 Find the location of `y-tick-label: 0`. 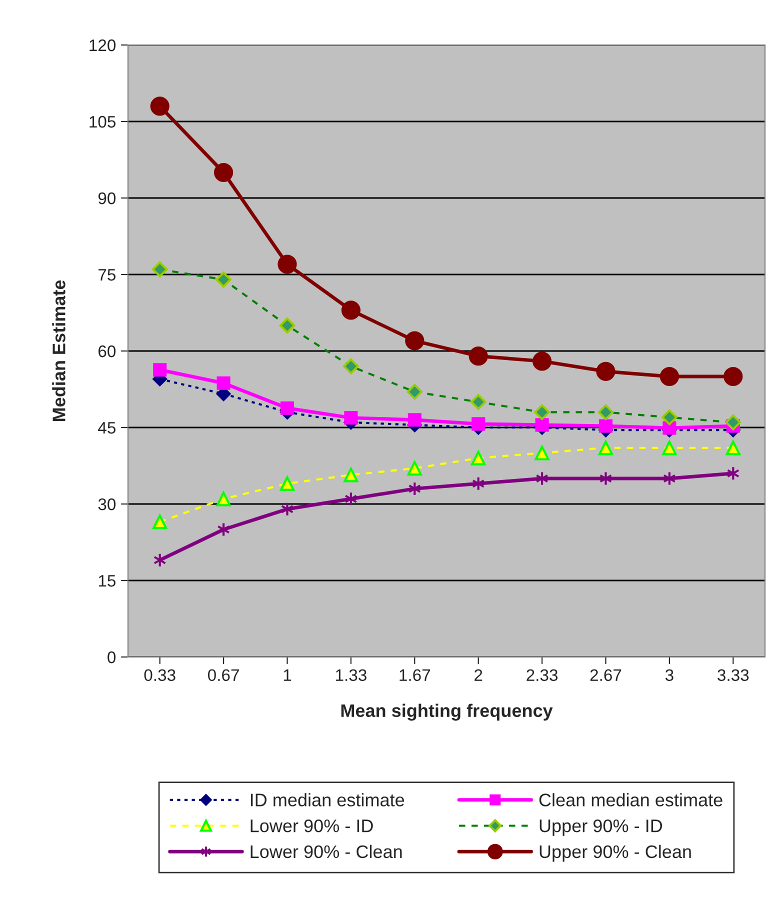

y-tick-label: 0 is located at coordinates (112, 657).